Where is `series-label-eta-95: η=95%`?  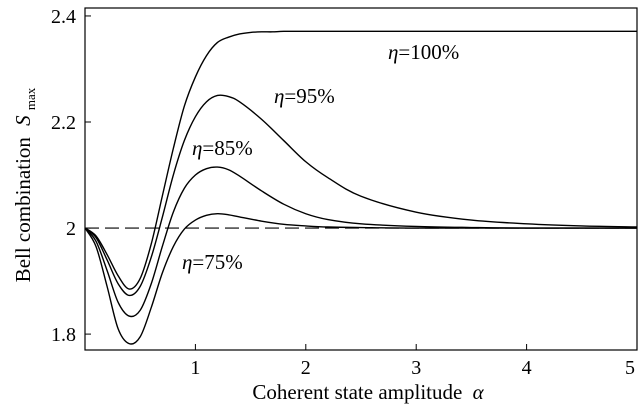
series-label-eta-95: η=95% is located at coordinates (304, 96).